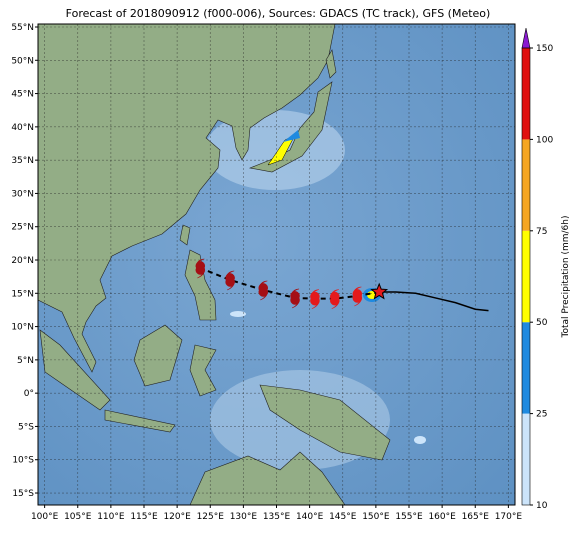 The width and height of the screenshot is (581, 533). What do you see at coordinates (22, 261) in the screenshot?
I see `y-tick-label: 20°N` at bounding box center [22, 261].